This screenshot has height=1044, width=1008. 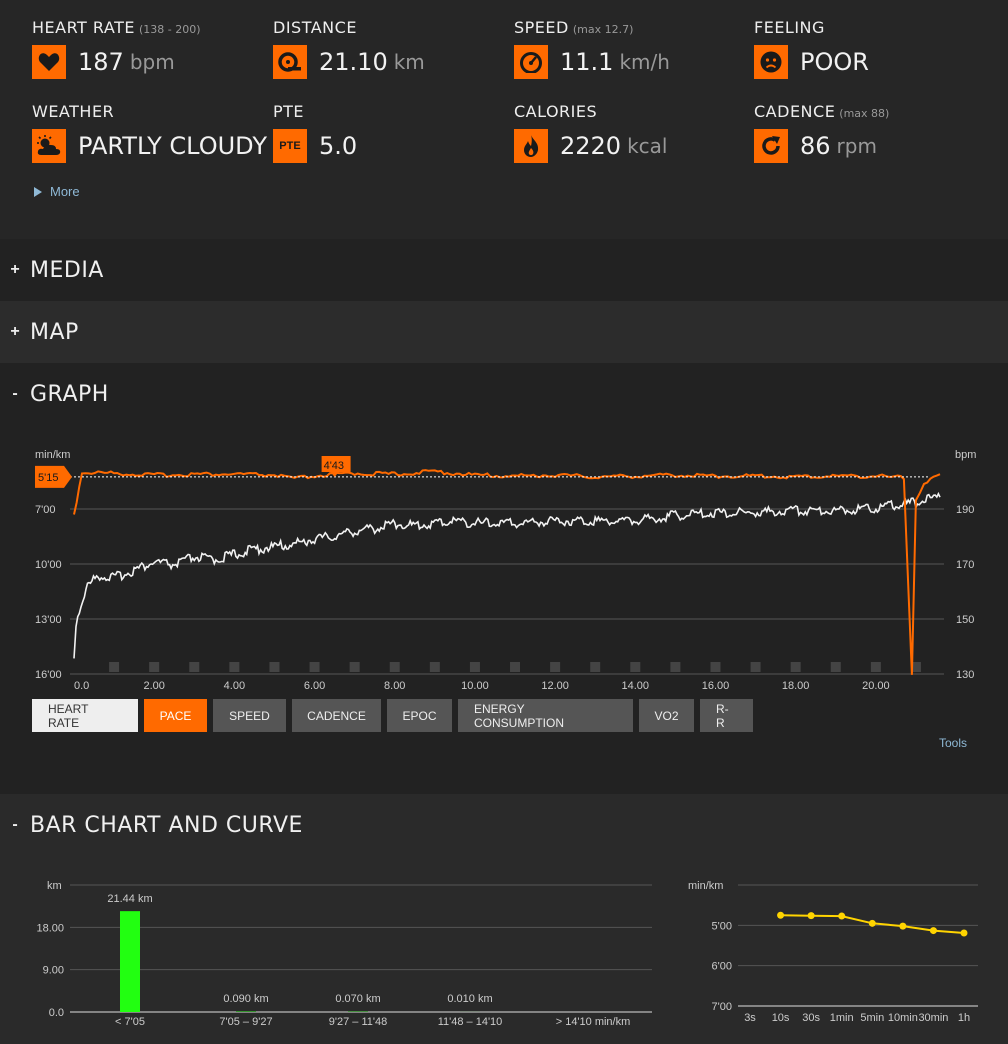 I want to click on tools-link: Tools, so click(x=953, y=743).